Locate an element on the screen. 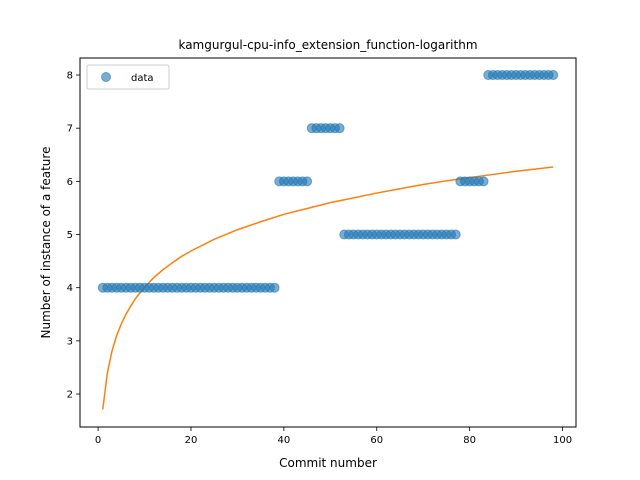 The height and width of the screenshot is (480, 640). x-axis-label: Commit number is located at coordinates (328, 463).